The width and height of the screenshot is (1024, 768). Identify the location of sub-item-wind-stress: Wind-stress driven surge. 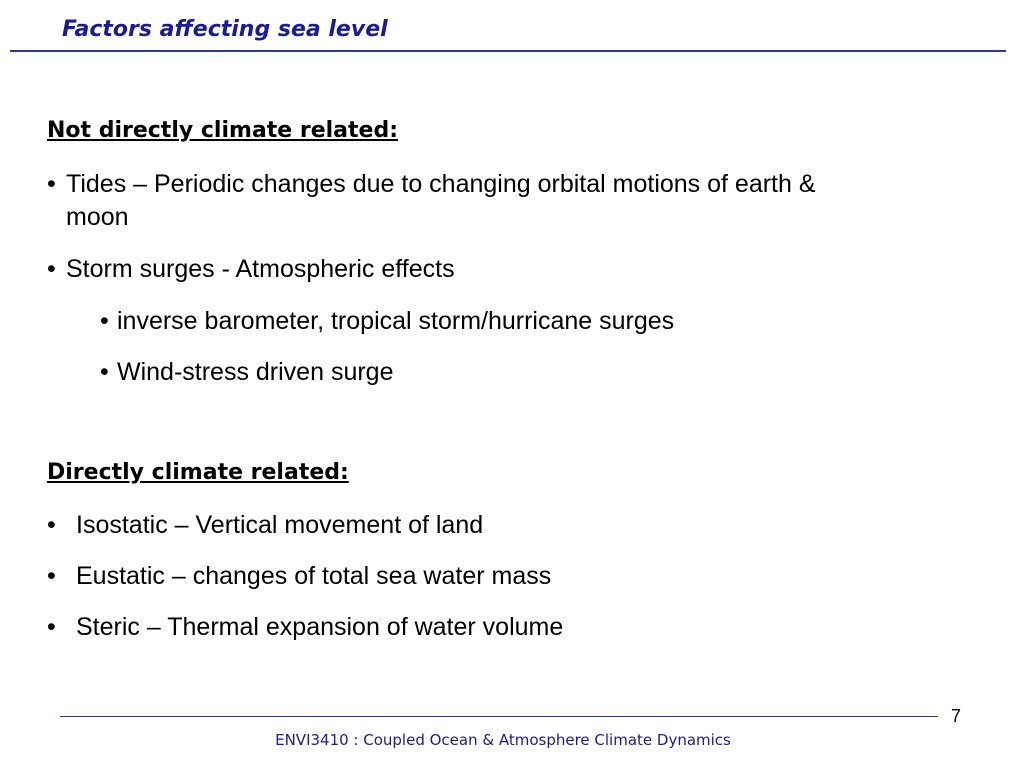
(255, 372).